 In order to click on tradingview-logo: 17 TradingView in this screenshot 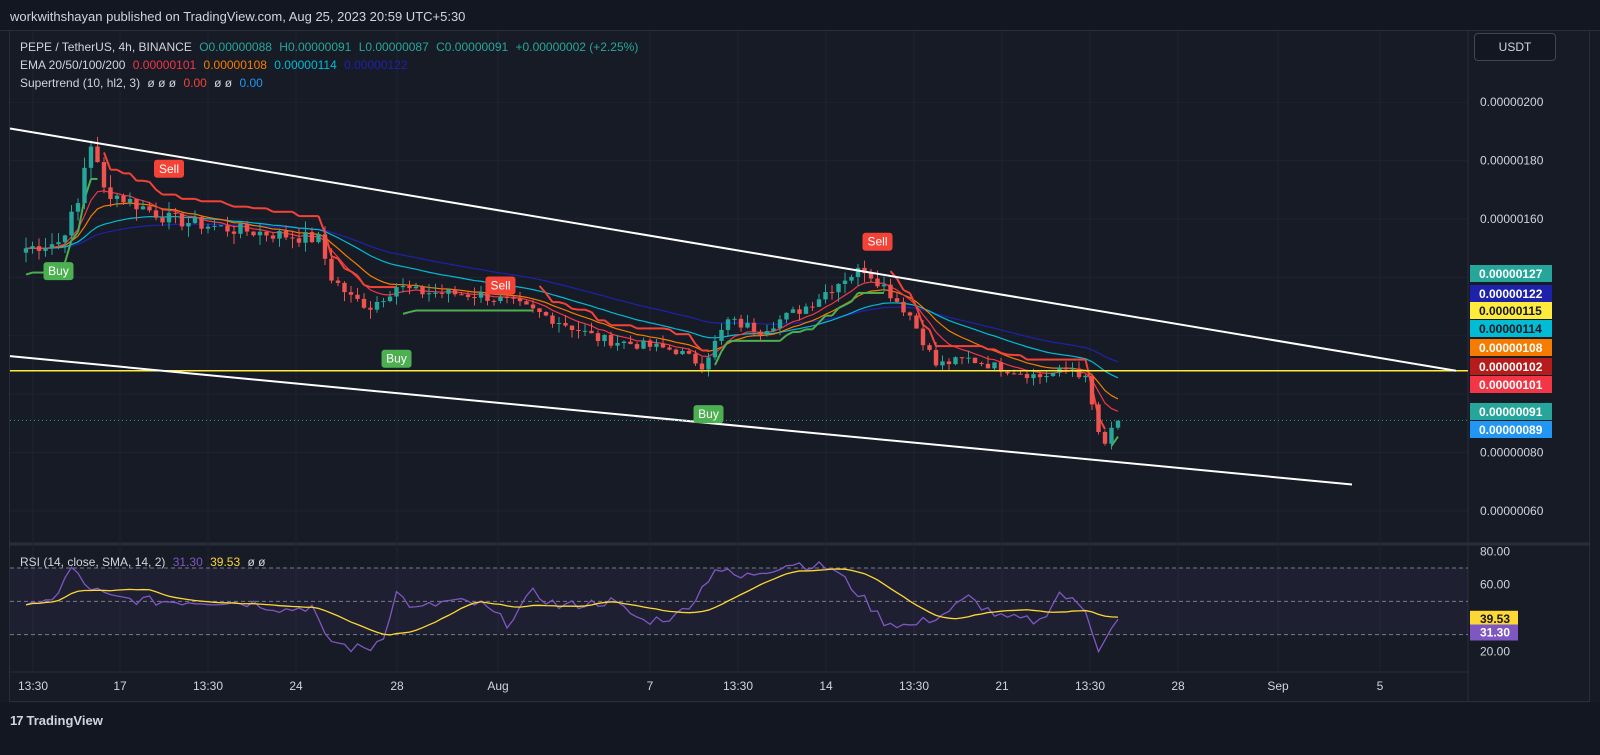, I will do `click(56, 720)`.